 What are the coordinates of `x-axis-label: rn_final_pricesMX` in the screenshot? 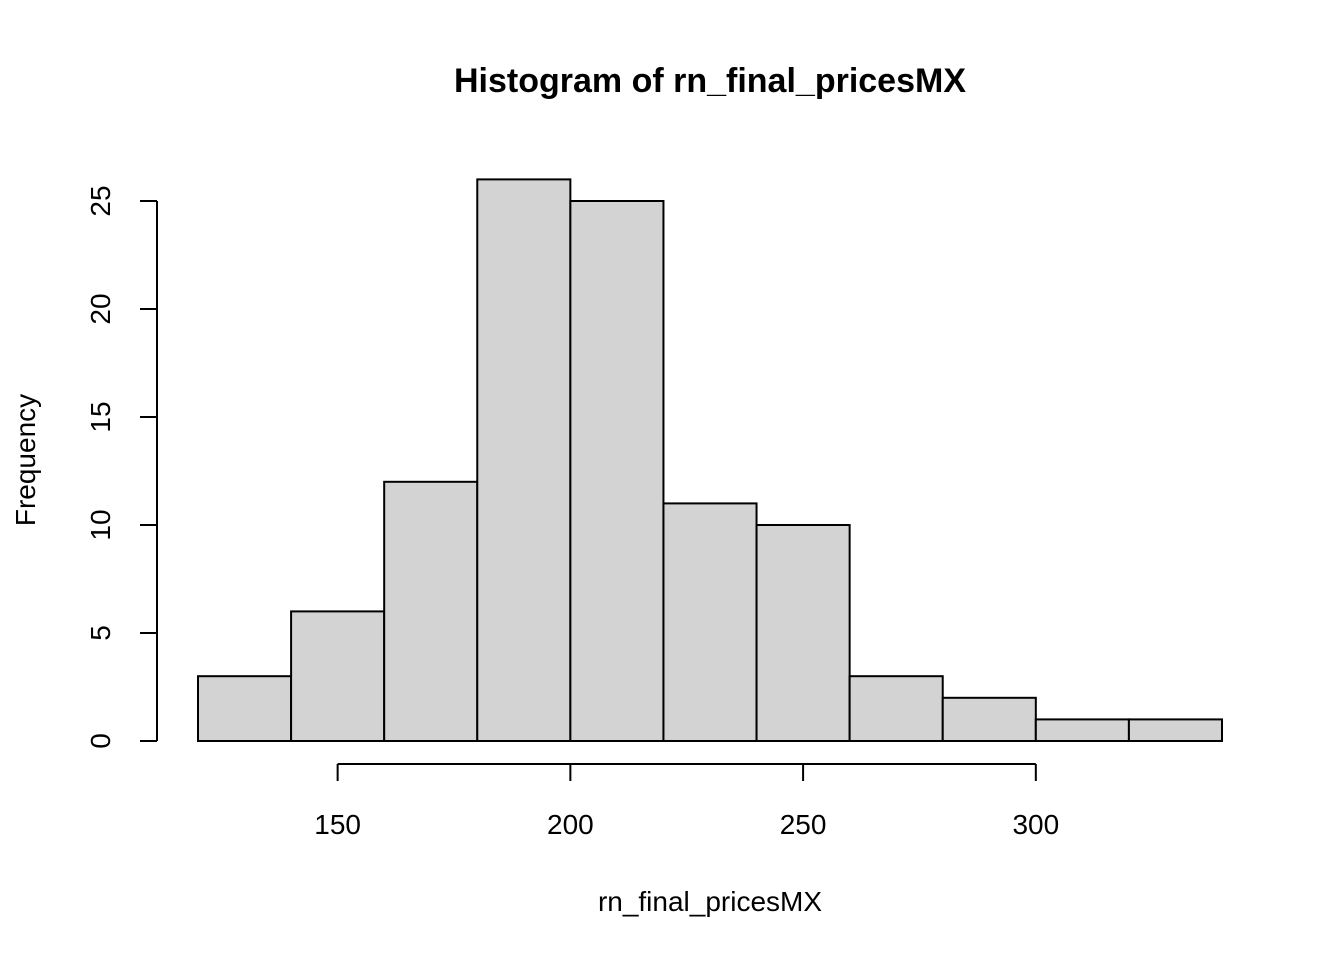 It's located at (710, 901).